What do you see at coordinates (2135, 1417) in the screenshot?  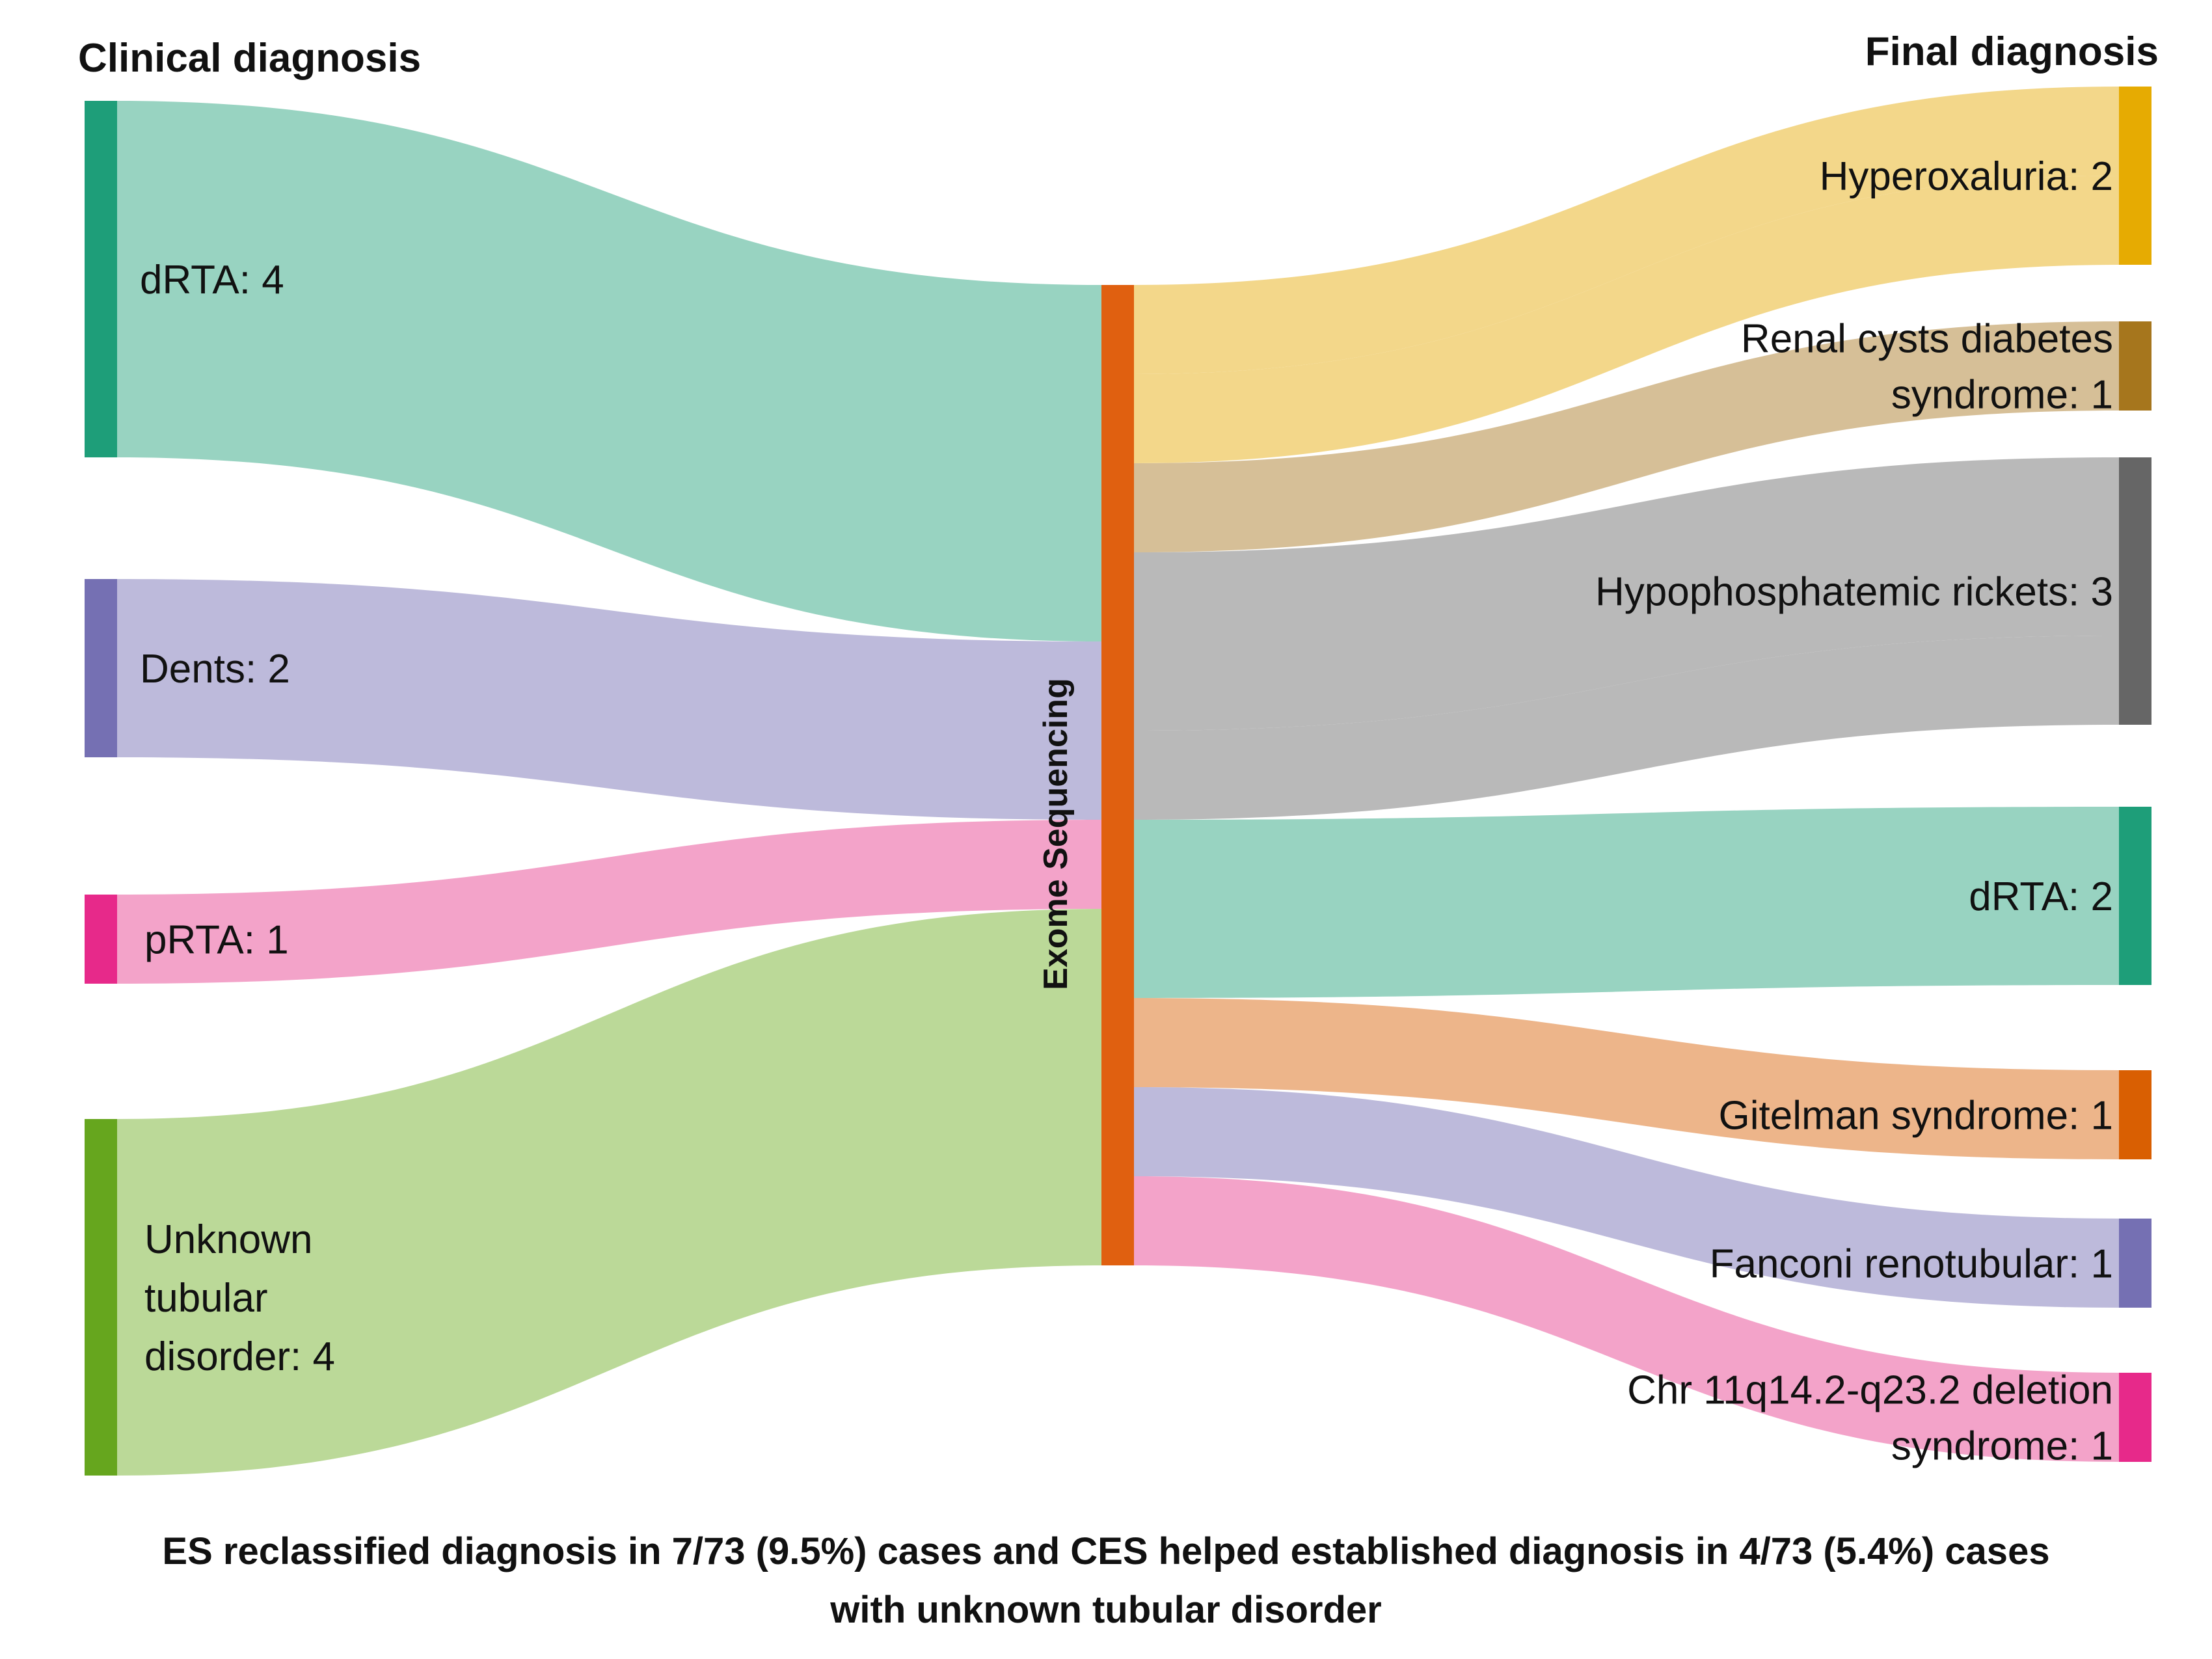 I see `node-chr11` at bounding box center [2135, 1417].